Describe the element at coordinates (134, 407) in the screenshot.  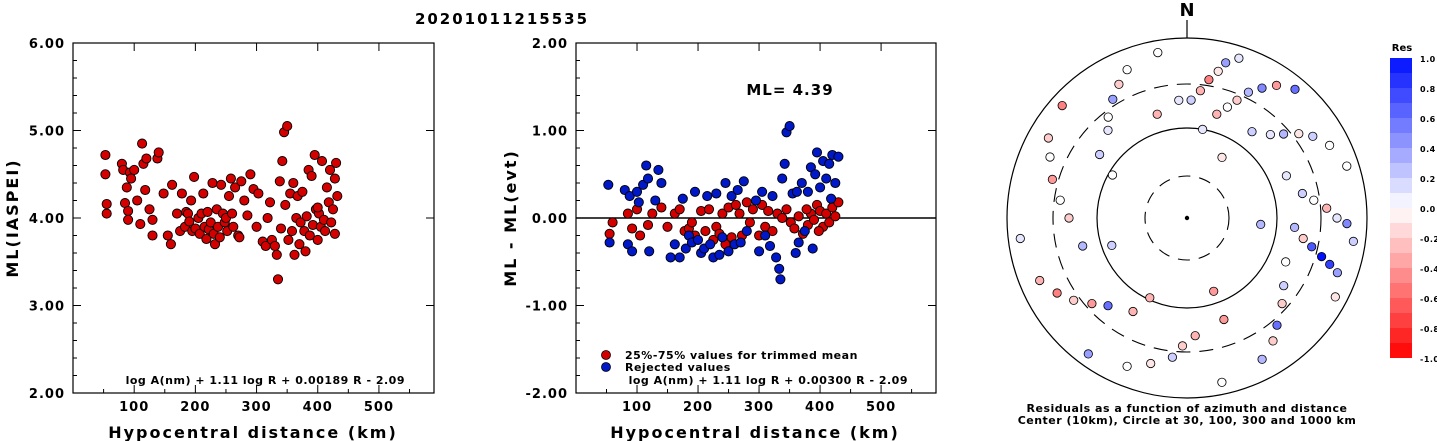
I see `panel1-xtick-label: 100` at that location.